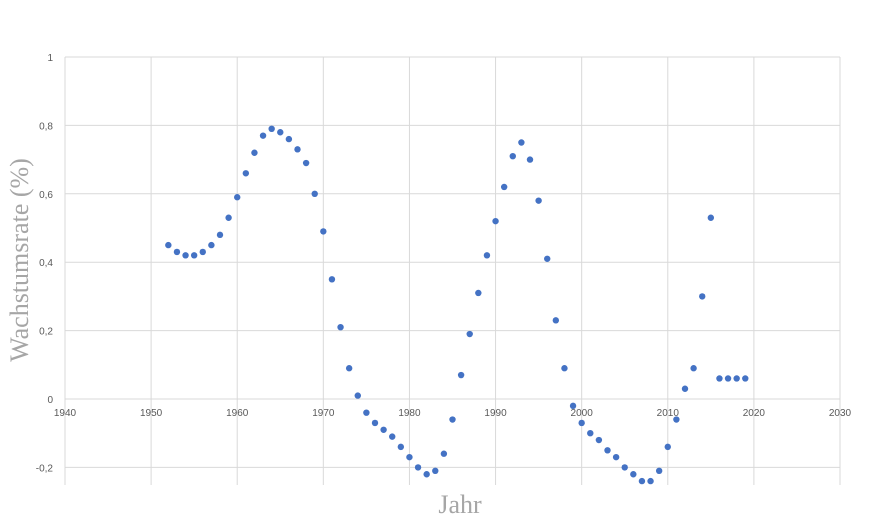  What do you see at coordinates (409, 413) in the screenshot?
I see `x-tick-label: 1980` at bounding box center [409, 413].